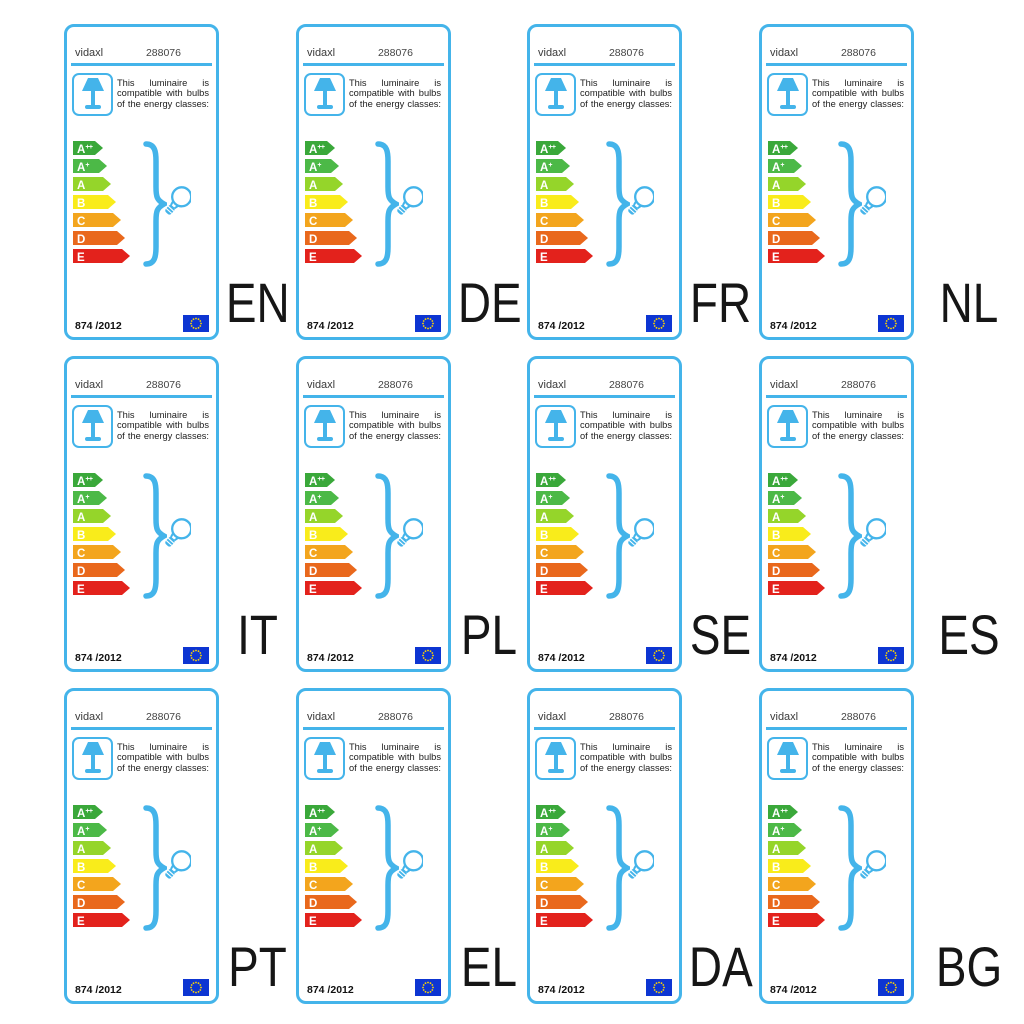 This screenshot has height=1024, width=1024. I want to click on lamp-icon, so click(555, 426).